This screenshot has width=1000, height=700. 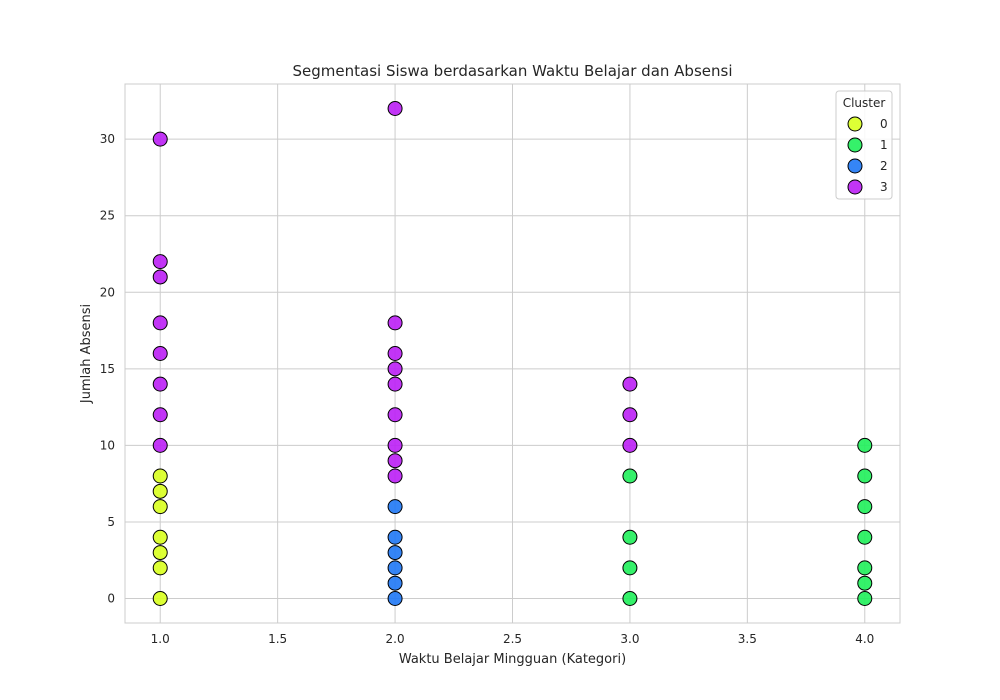 I want to click on legend-title: Cluster, so click(x=864, y=103).